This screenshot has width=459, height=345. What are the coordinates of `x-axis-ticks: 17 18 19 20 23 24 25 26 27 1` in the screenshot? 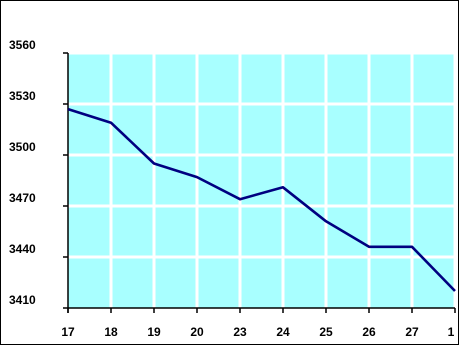 It's located at (258, 323).